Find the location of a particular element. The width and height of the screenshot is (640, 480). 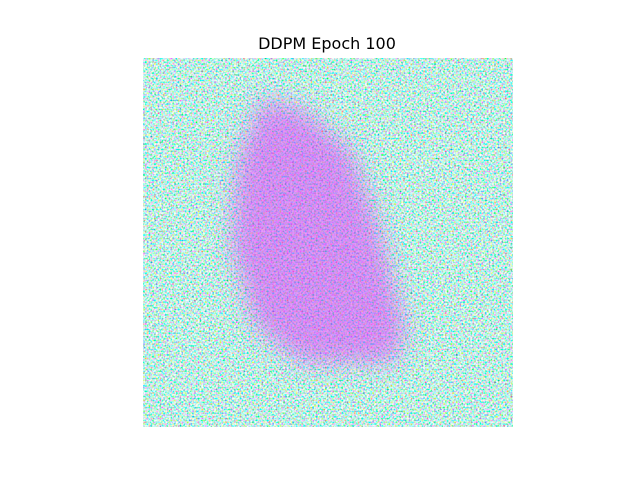

image-blob-group is located at coordinates (318, 231).